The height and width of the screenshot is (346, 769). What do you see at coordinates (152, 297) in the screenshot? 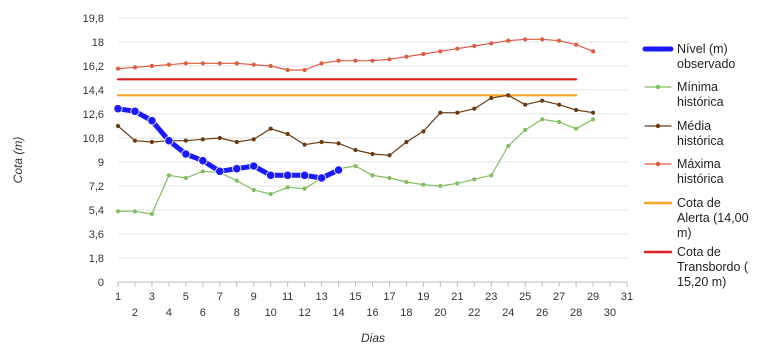
I see `x-tick-label: 3` at bounding box center [152, 297].